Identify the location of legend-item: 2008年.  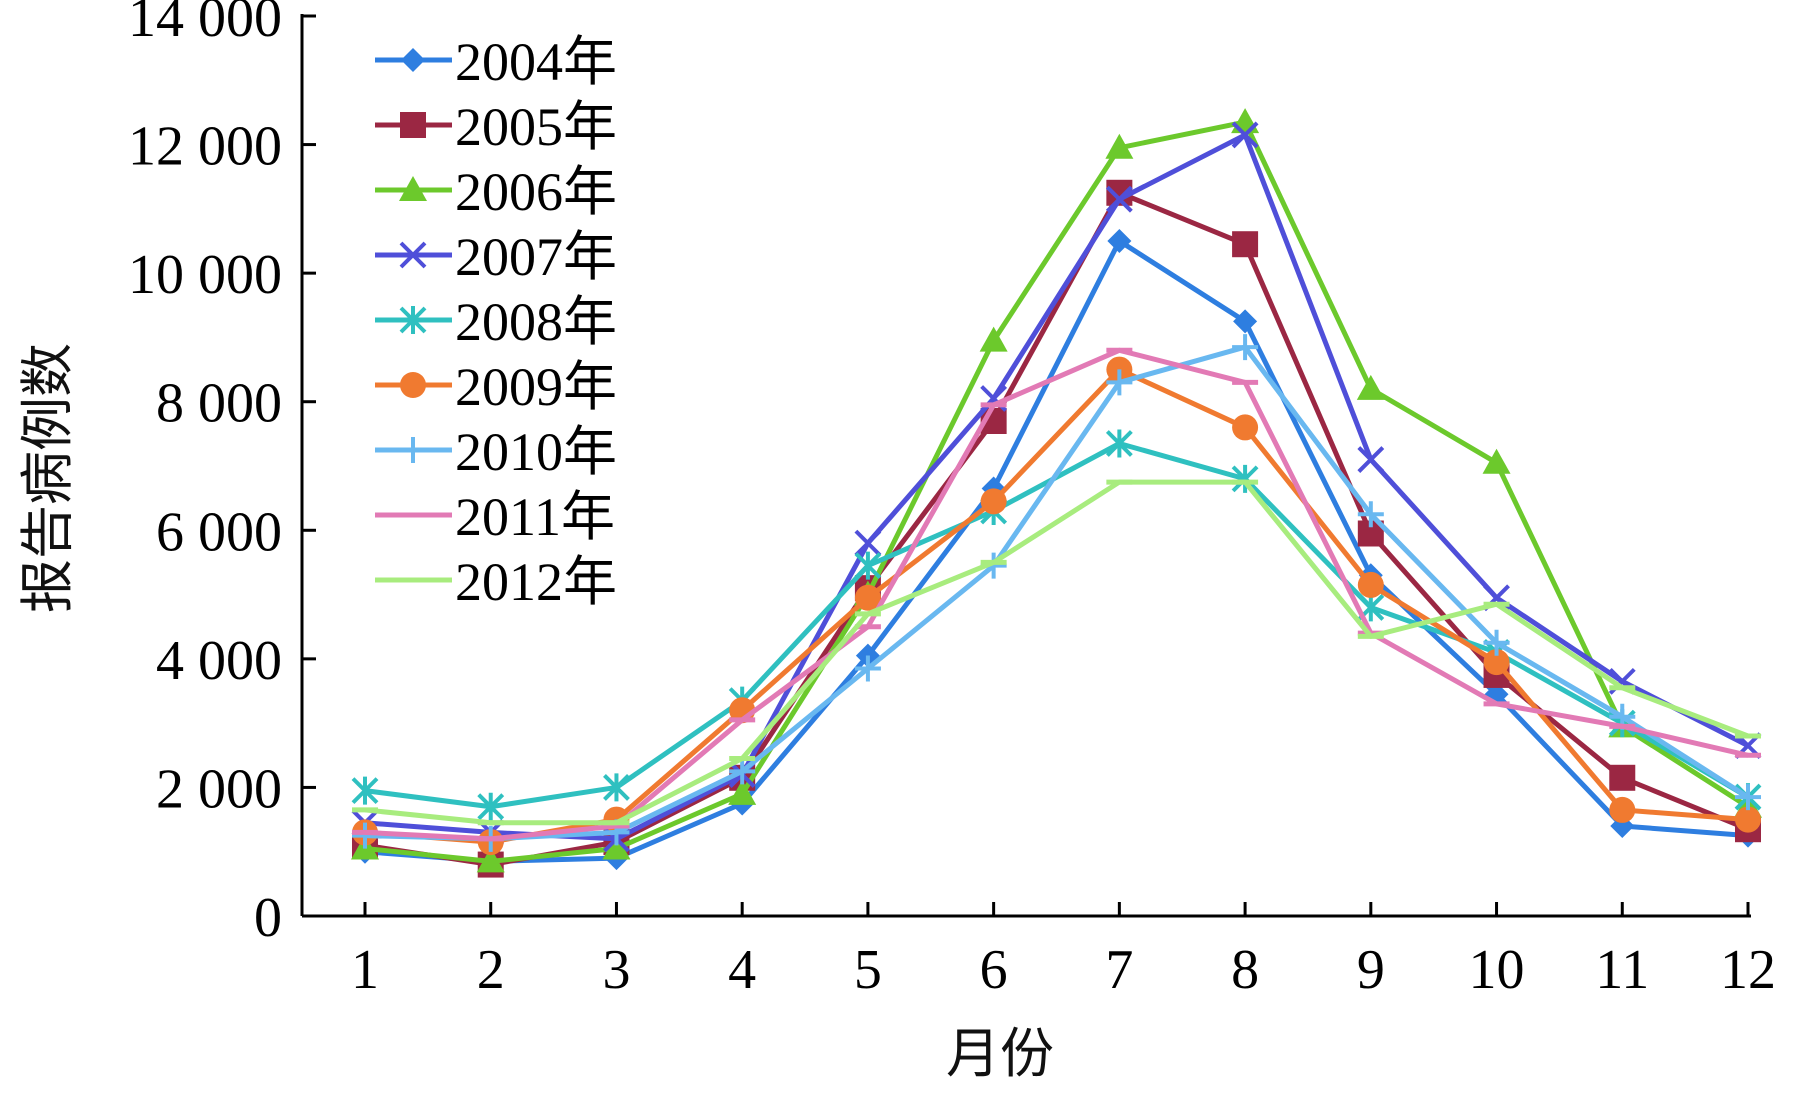
(496, 322).